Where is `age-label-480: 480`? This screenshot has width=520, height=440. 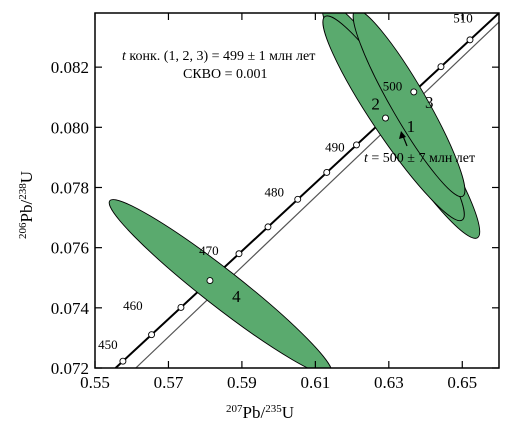
age-label-480: 480 is located at coordinates (274, 192).